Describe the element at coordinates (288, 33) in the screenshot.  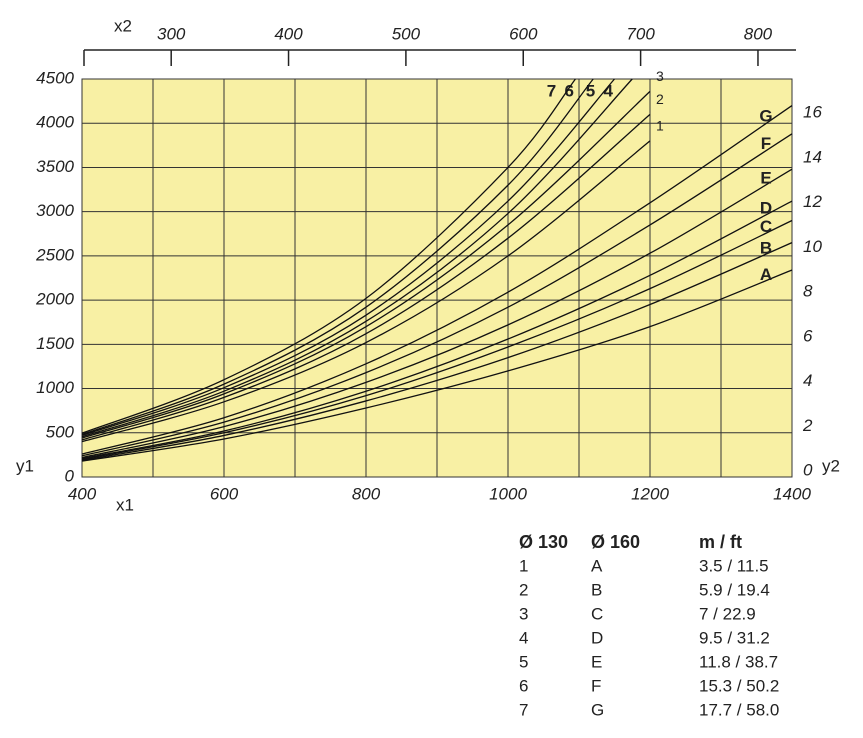
I see `x2-tick-label: 400` at that location.